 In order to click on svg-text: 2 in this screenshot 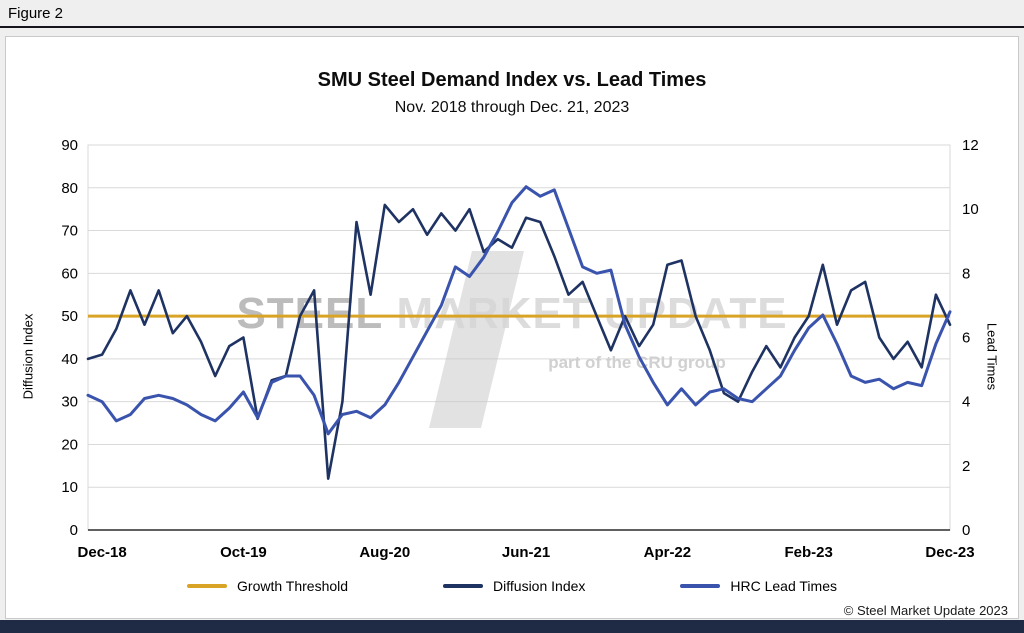, I will do `click(966, 466)`.